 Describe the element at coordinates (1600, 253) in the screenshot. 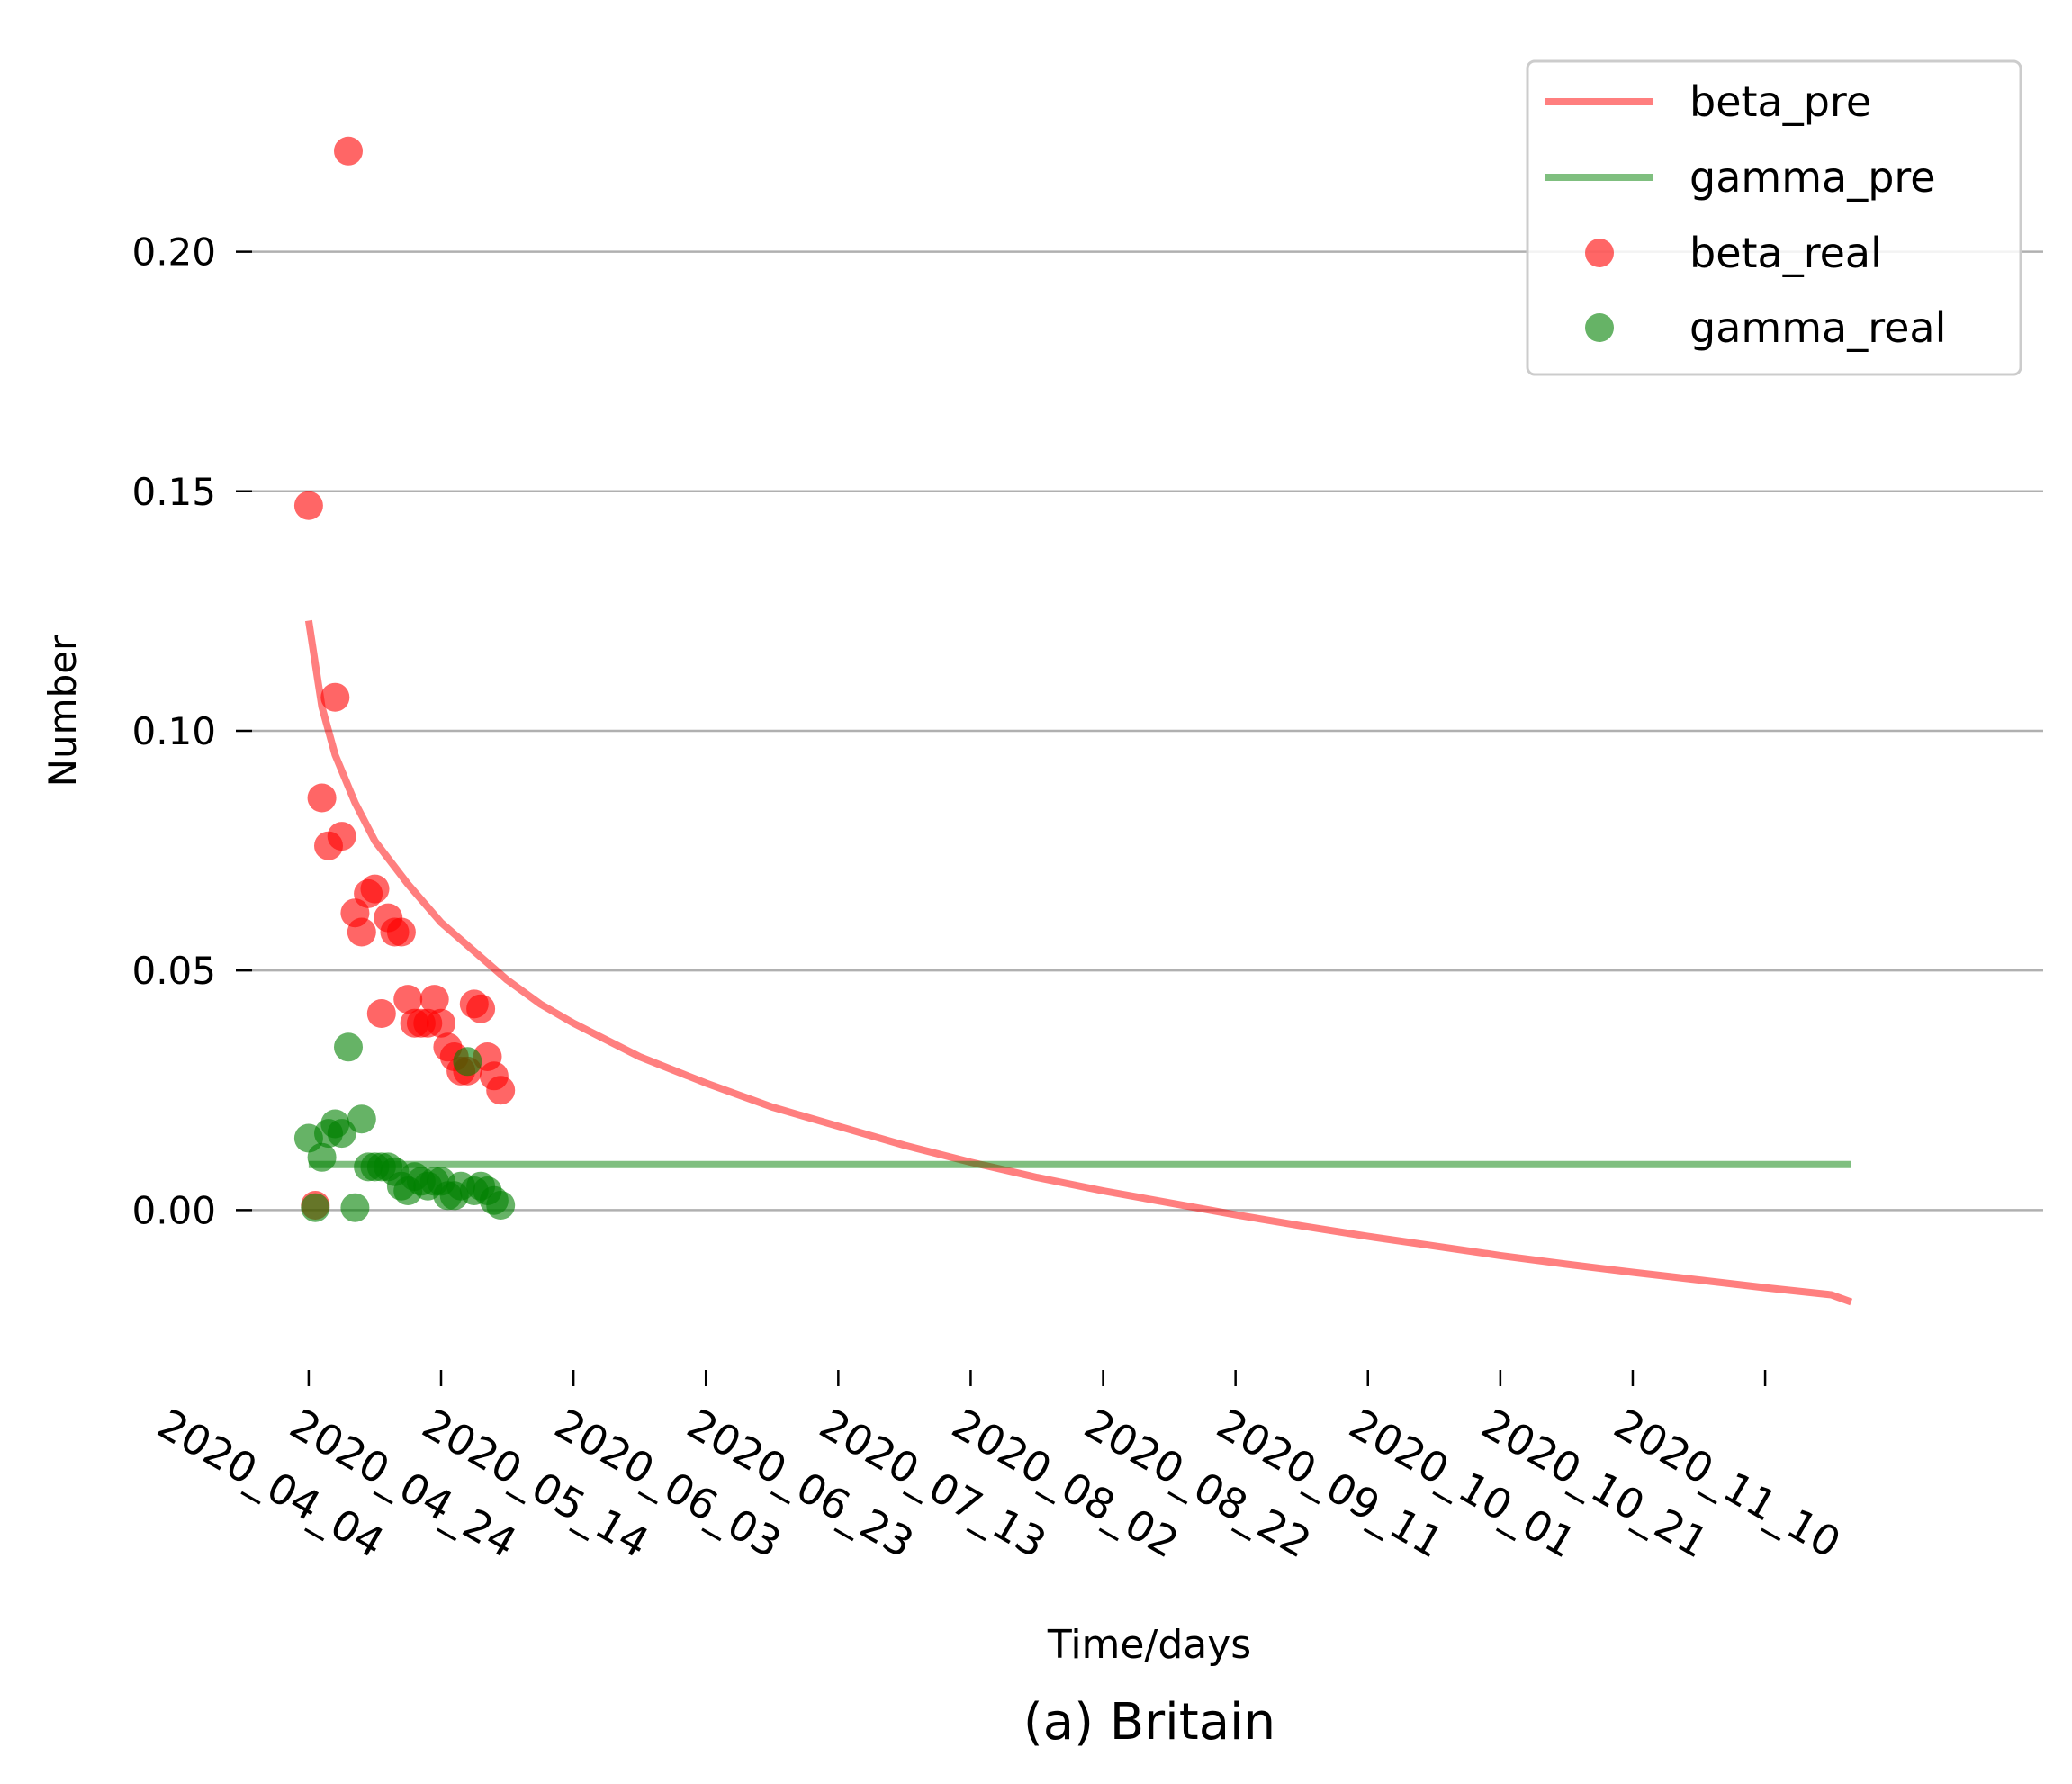

I see `legend-swatch-beta_real` at that location.